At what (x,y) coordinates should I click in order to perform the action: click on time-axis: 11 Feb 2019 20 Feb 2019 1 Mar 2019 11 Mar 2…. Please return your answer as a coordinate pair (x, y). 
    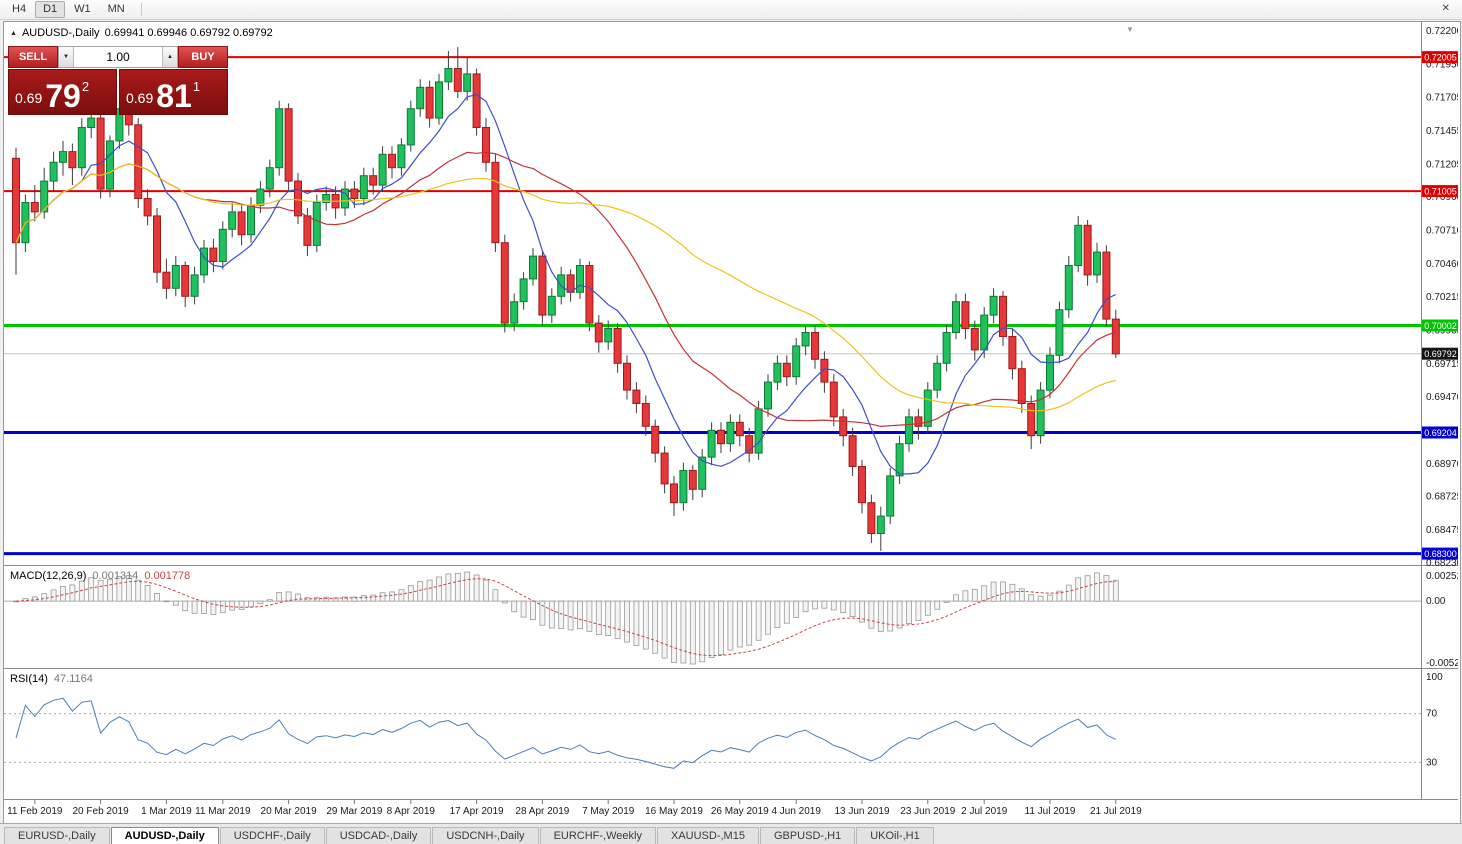
    Looking at the image, I should click on (574, 808).